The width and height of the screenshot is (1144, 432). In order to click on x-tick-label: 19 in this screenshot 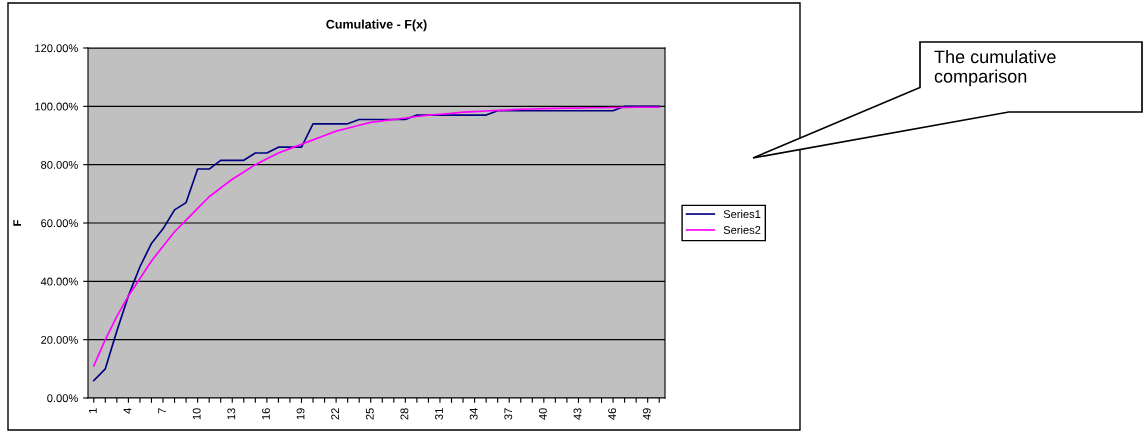, I will do `click(300, 414)`.